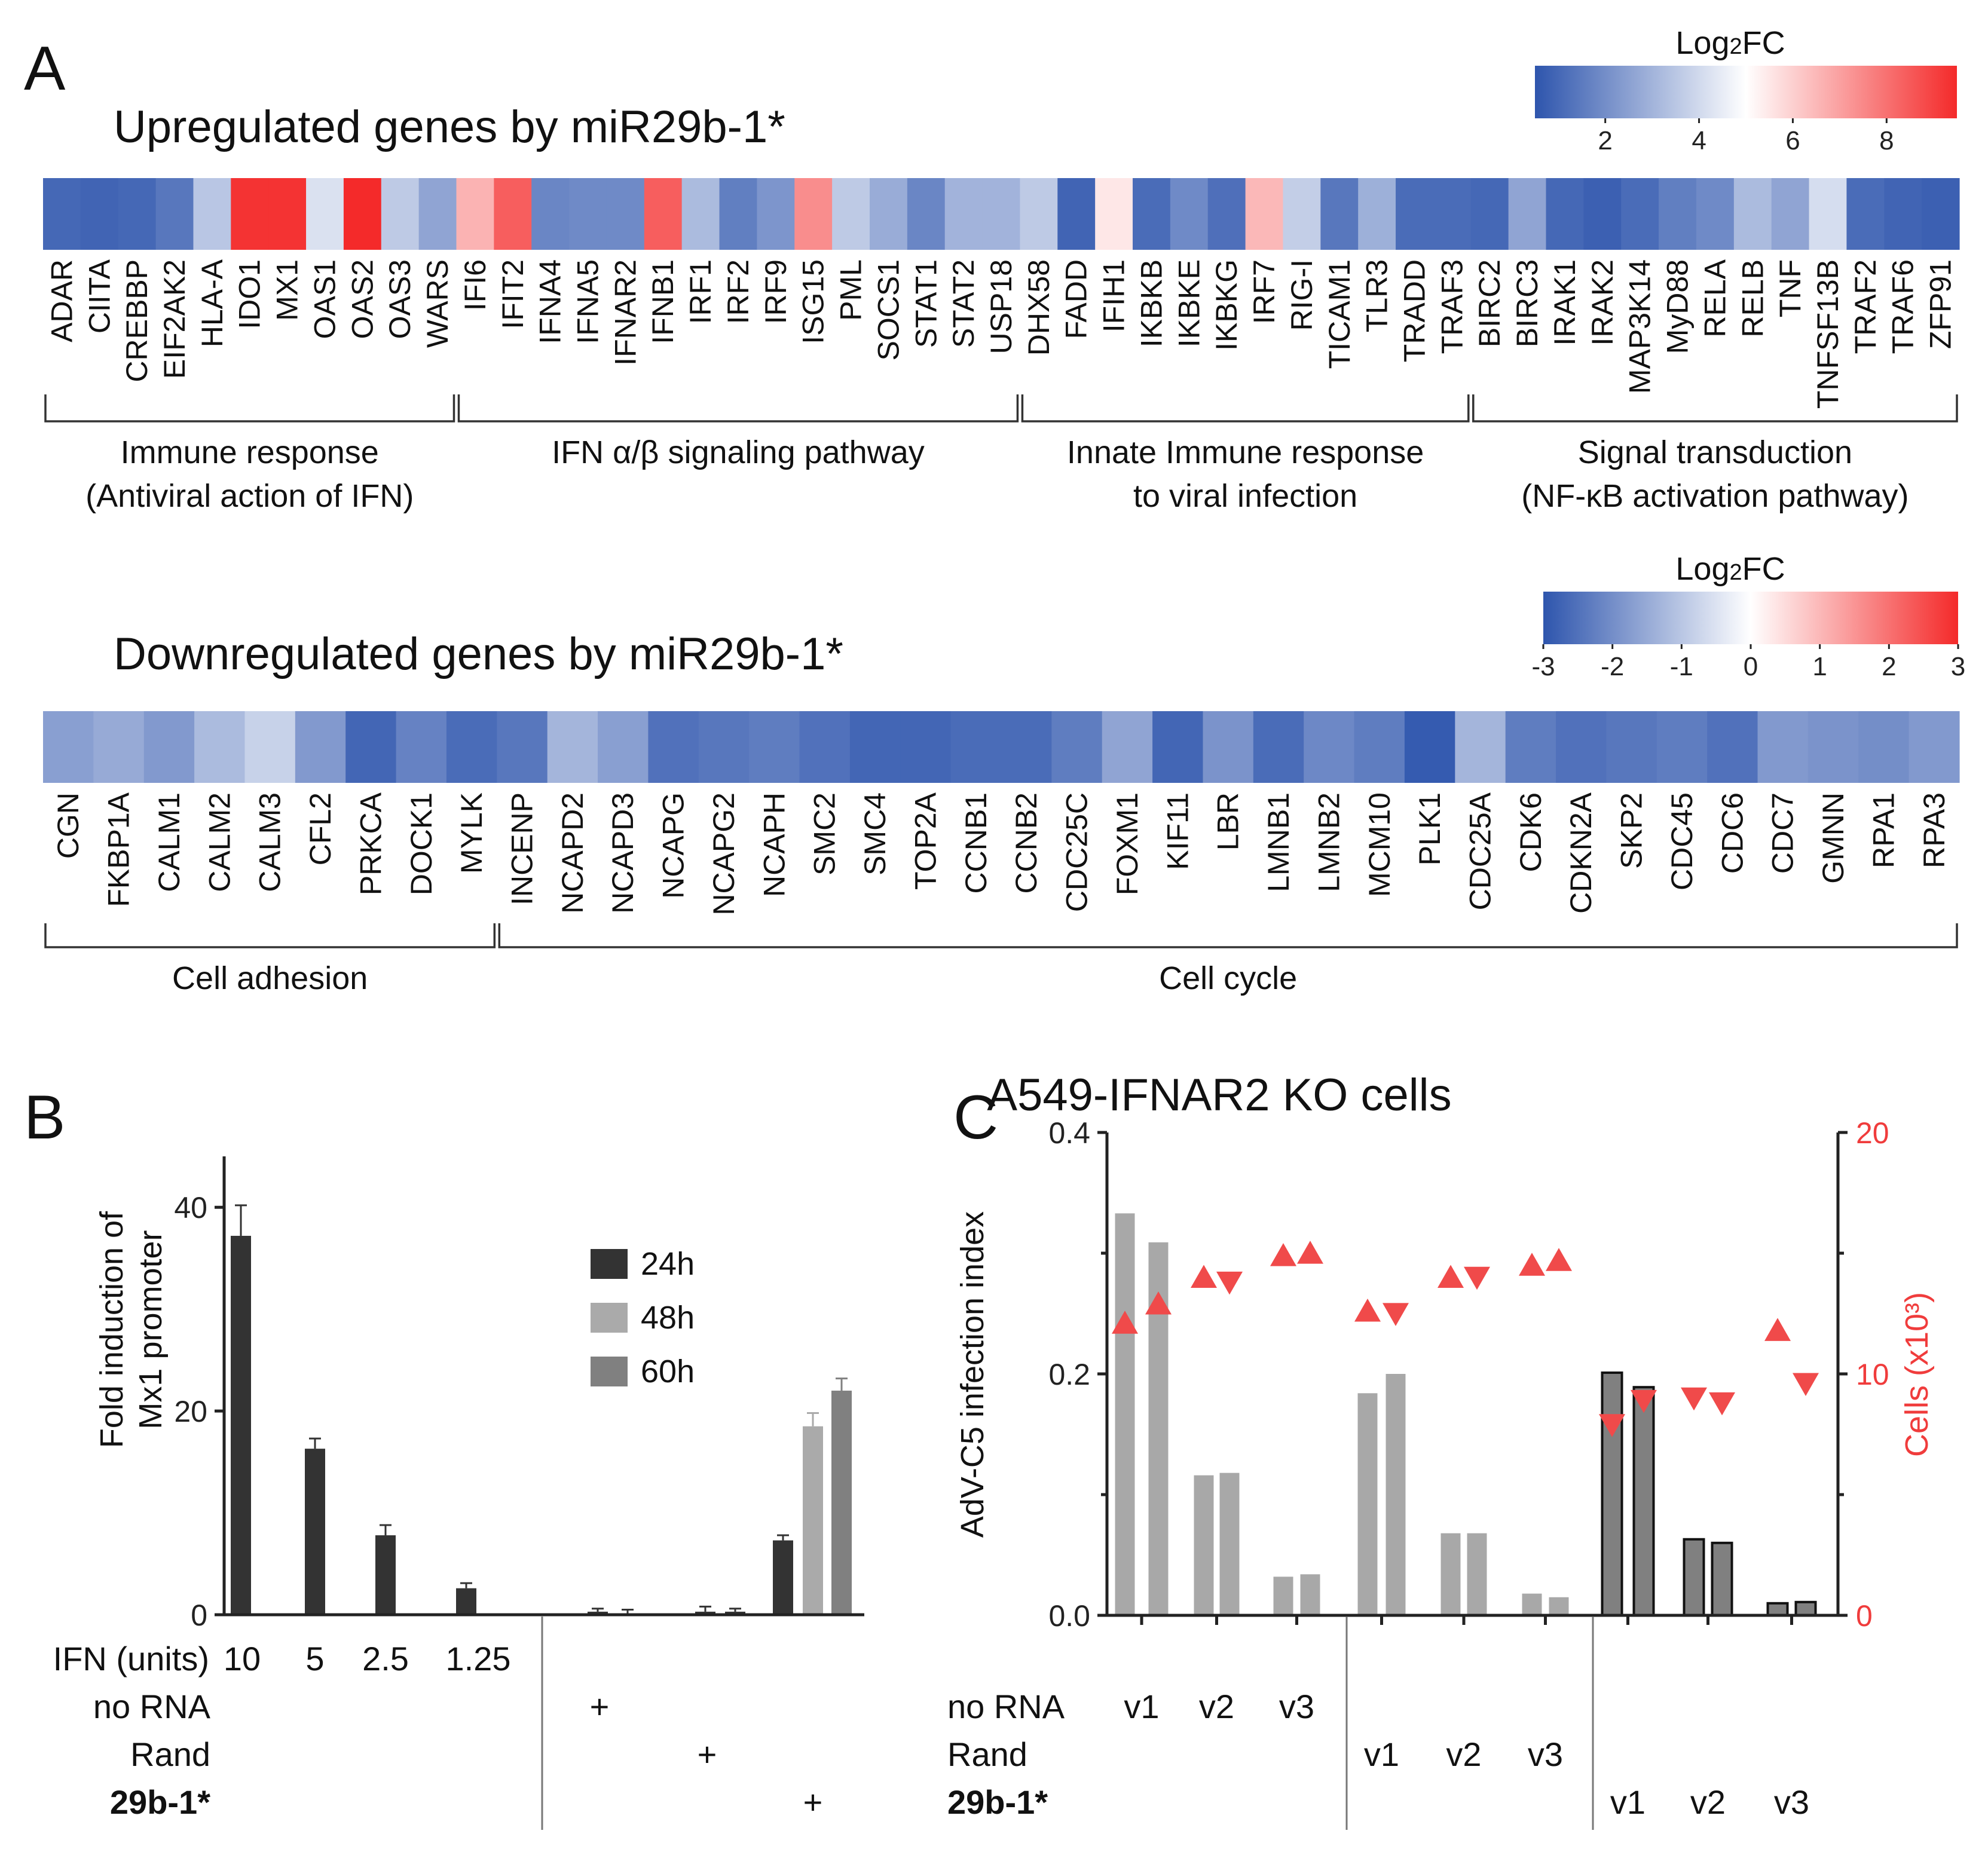 This screenshot has width=1988, height=1849. Describe the element at coordinates (825, 747) in the screenshot. I see `down-cell-smc2` at that location.